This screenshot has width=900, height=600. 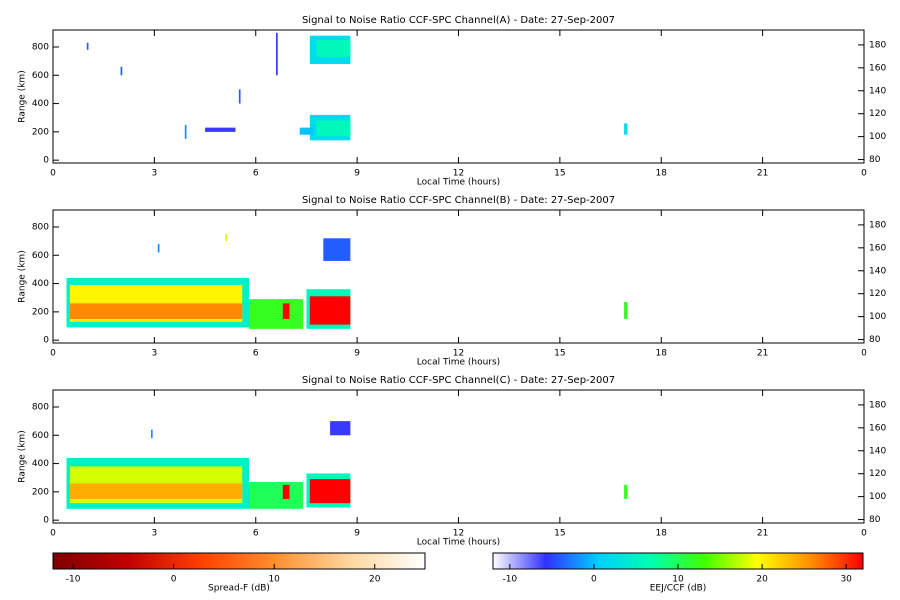 I want to click on y2-tick-label: 160, so click(x=877, y=248).